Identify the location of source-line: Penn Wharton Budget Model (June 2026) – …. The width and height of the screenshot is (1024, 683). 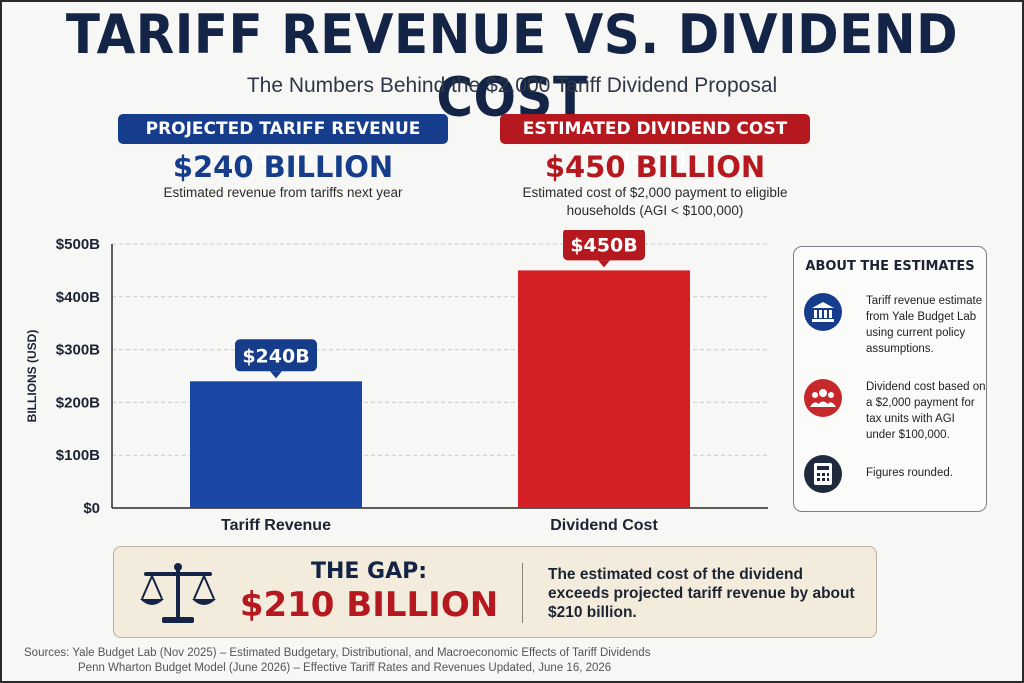
(345, 668).